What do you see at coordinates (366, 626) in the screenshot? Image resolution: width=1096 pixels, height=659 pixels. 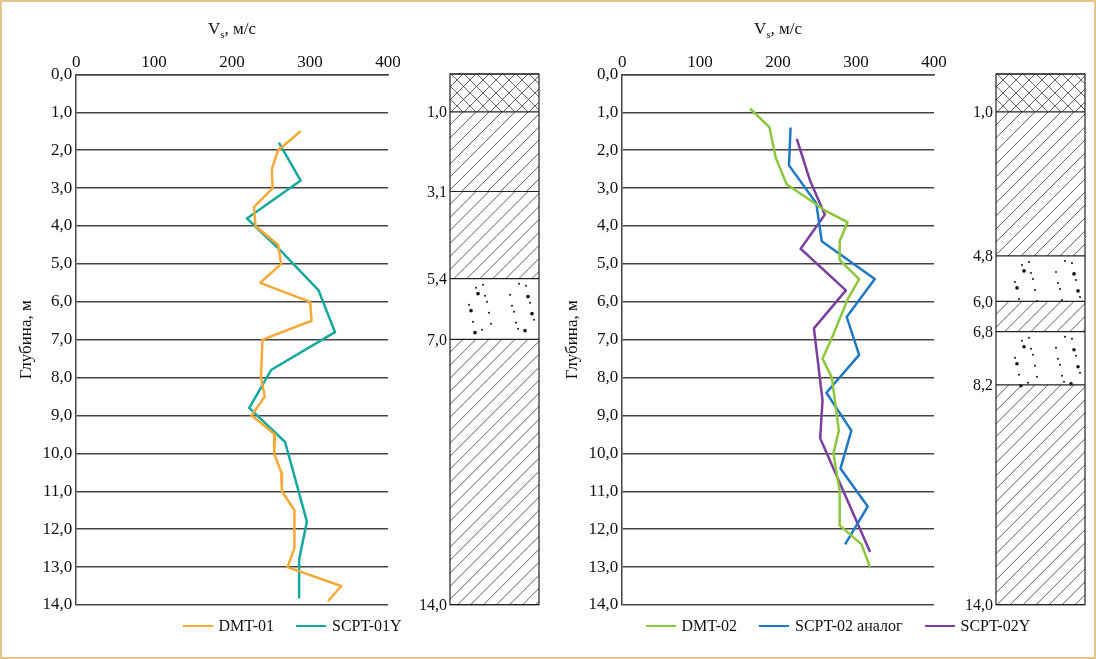 I see `legend-label: SCPT-01Y` at bounding box center [366, 626].